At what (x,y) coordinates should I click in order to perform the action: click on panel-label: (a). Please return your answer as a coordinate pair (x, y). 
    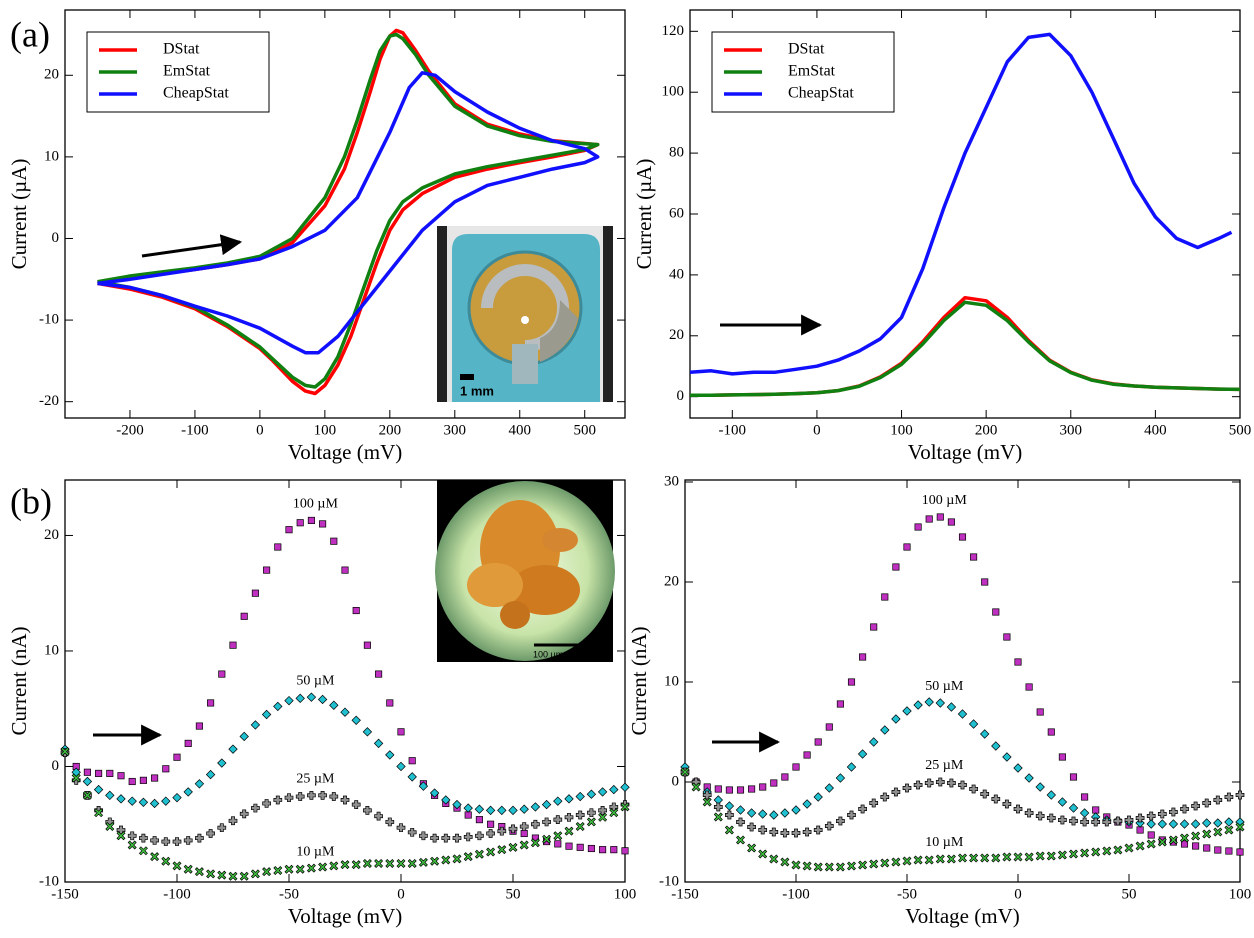
    Looking at the image, I should click on (30, 34).